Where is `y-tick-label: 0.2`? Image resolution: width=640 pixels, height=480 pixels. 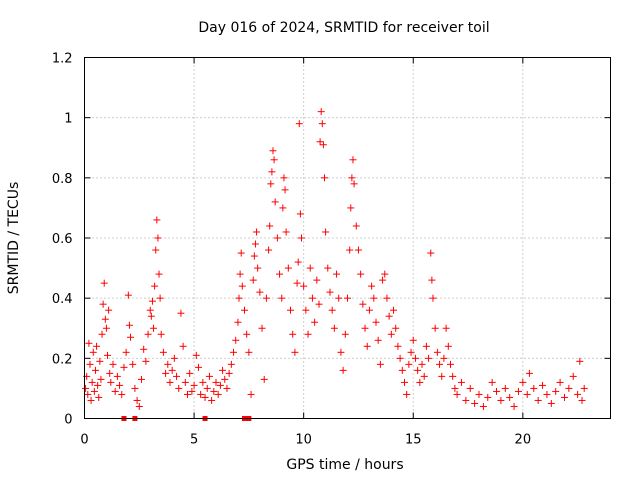
y-tick-label: 0.2 is located at coordinates (62, 359).